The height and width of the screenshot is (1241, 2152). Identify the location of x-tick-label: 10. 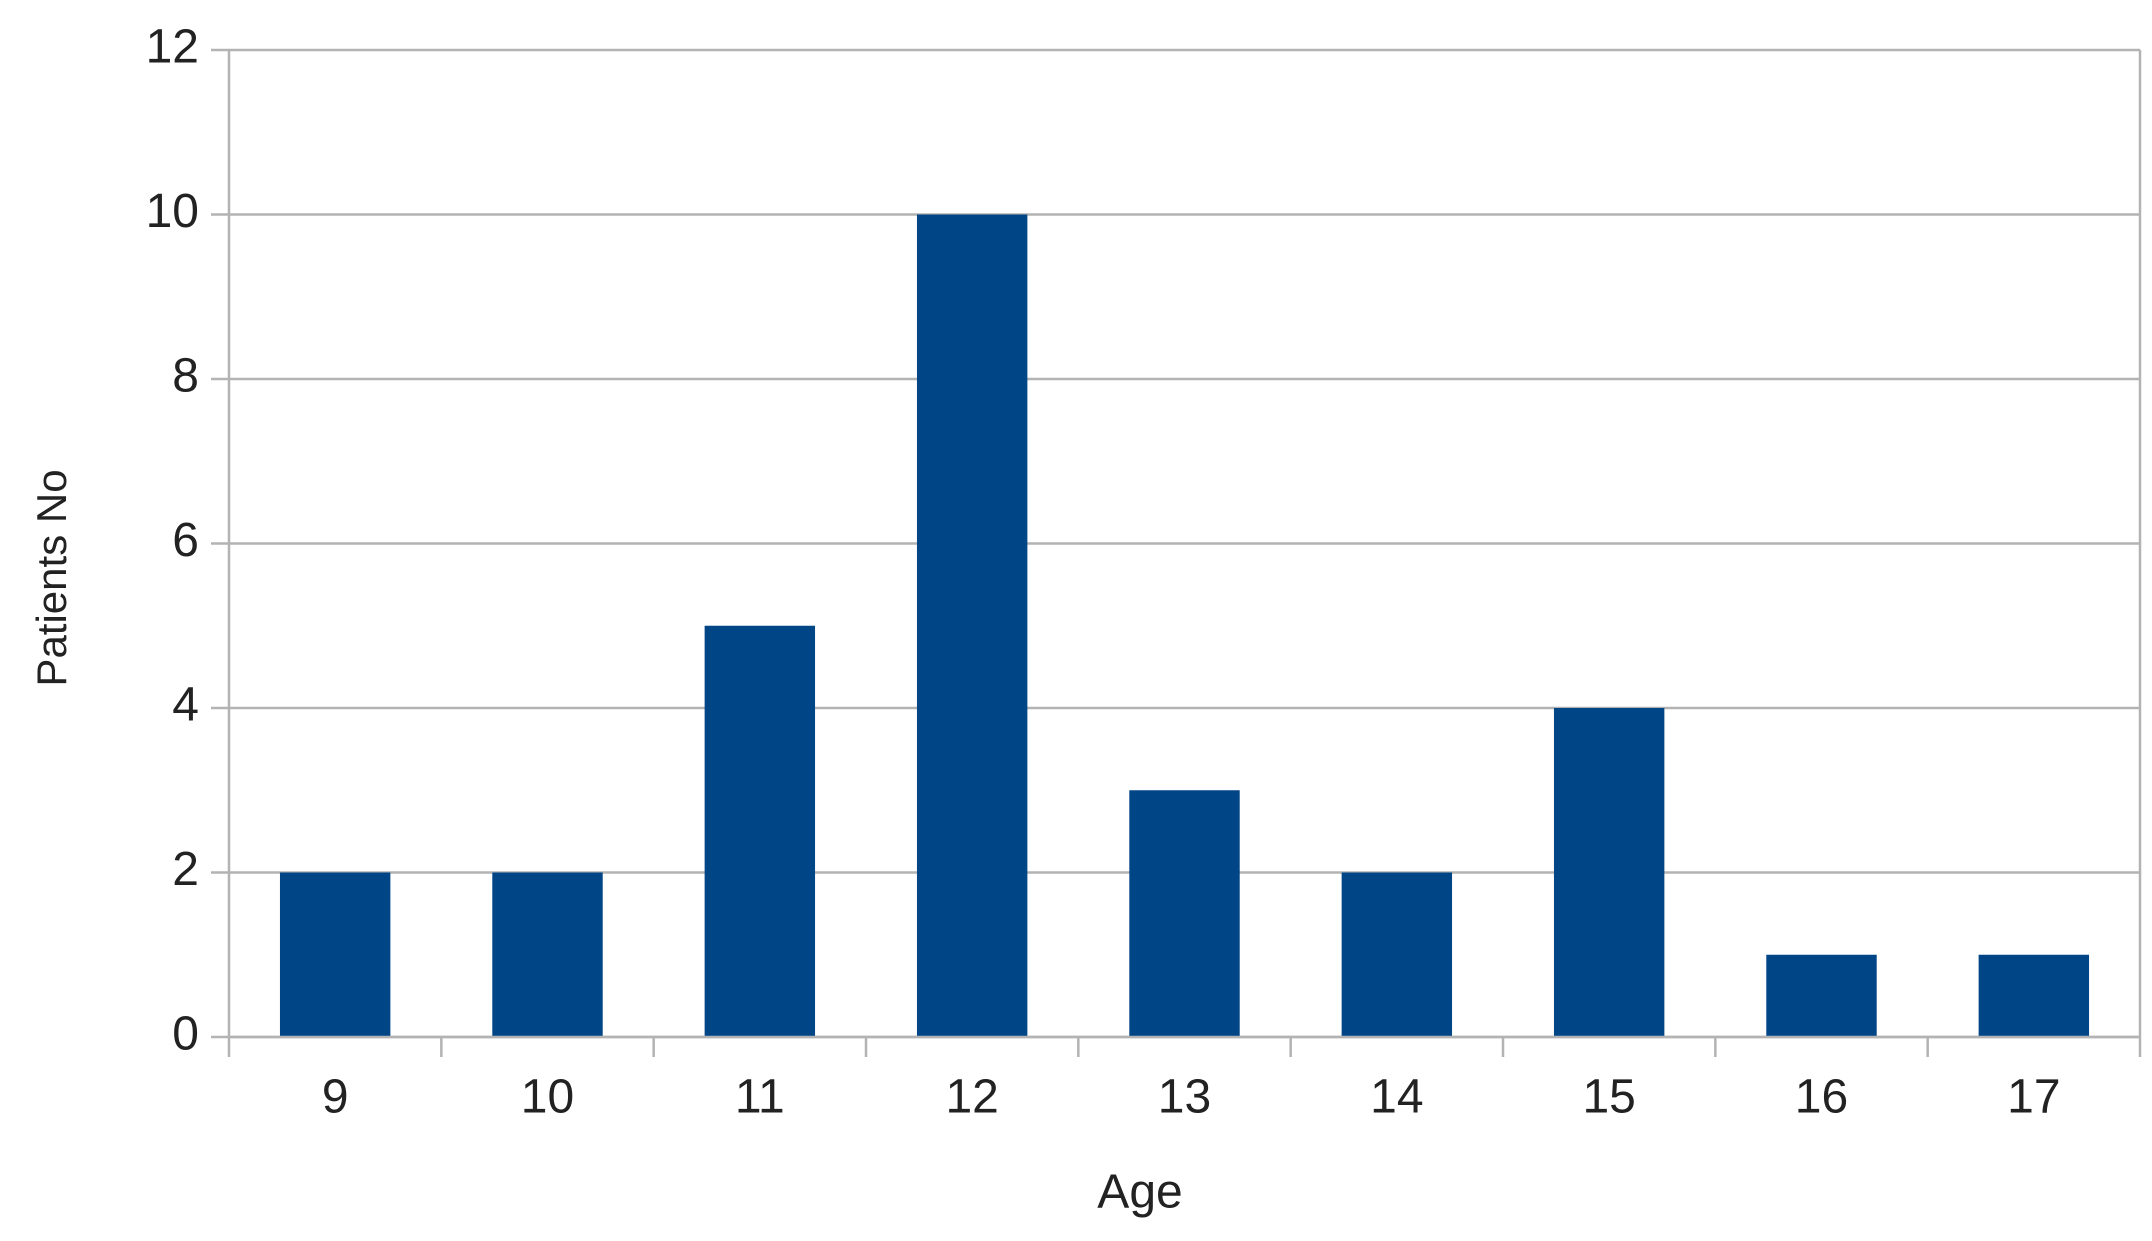
(547, 1097).